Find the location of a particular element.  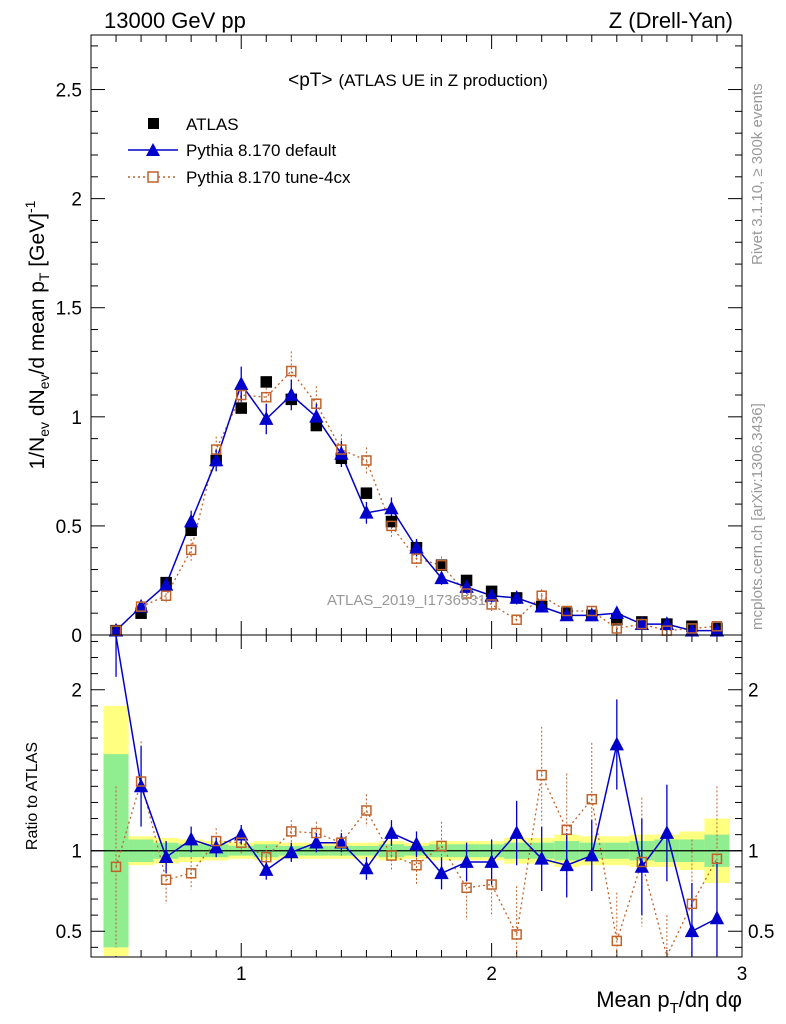

main-title: <pT> (ATLAS UE in Z production) is located at coordinates (418, 80).